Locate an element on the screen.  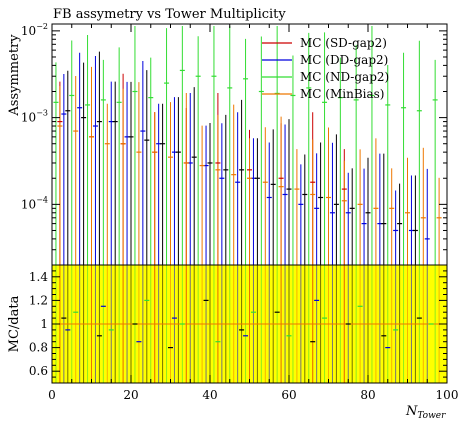
x-tick-label: 100 is located at coordinates (447, 395).